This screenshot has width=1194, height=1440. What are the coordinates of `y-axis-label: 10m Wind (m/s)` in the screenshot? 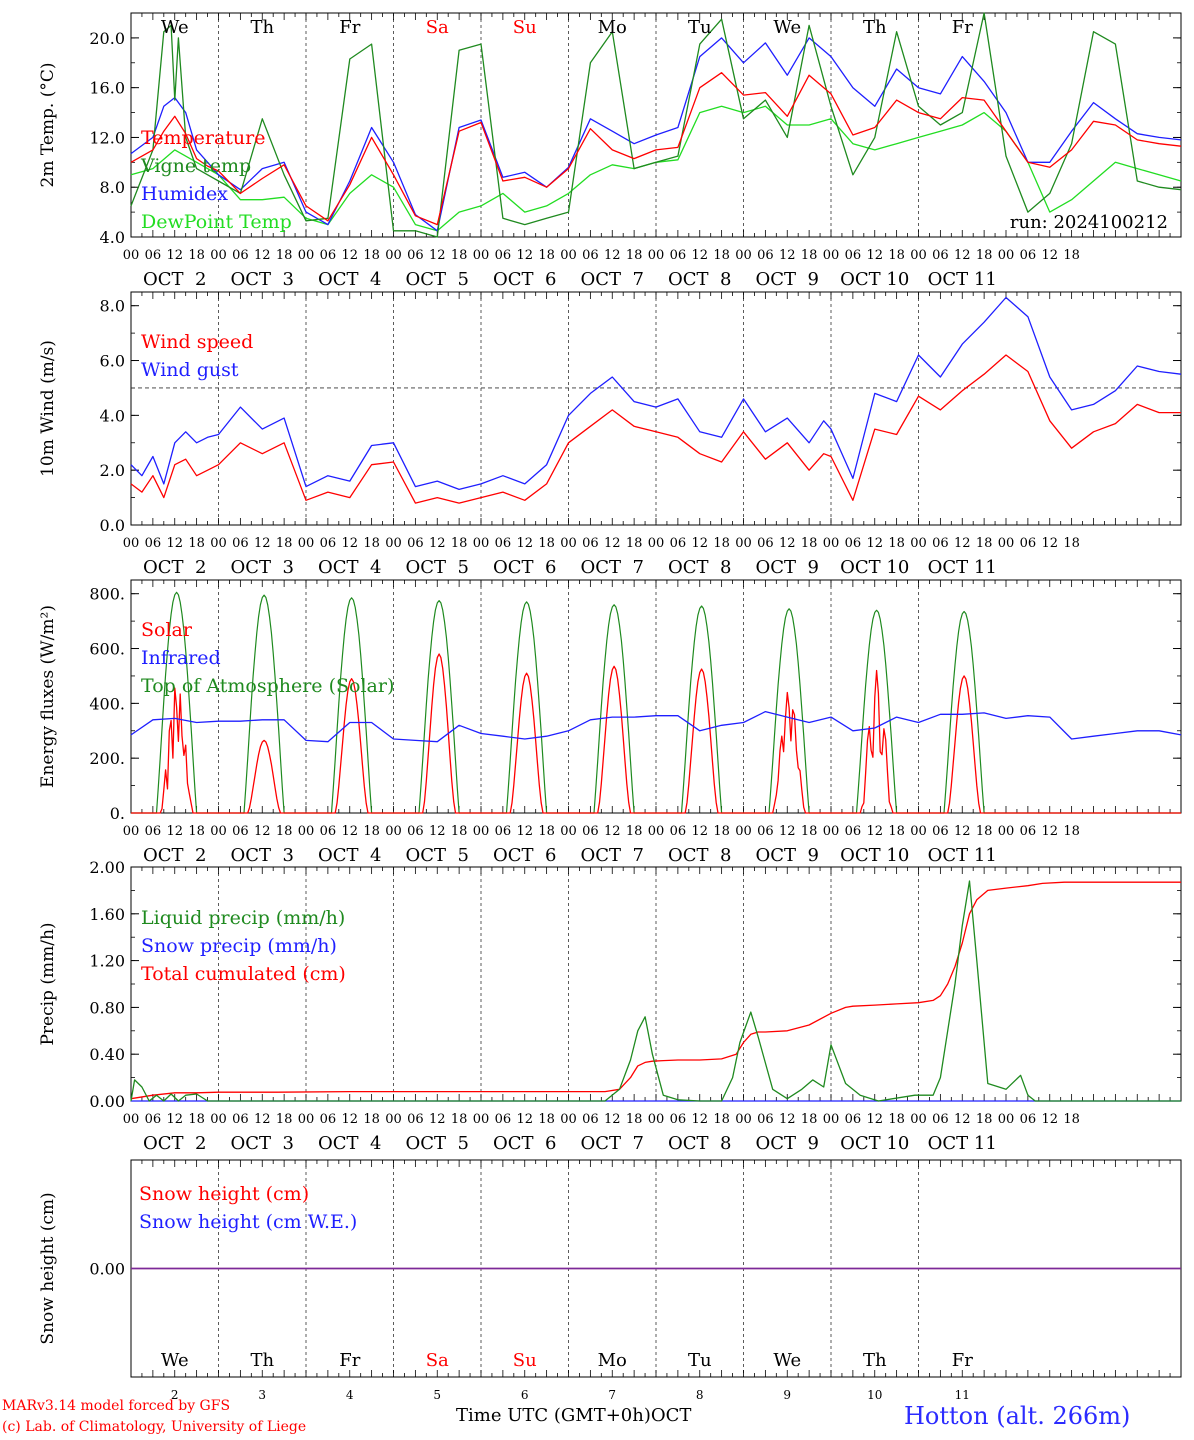 It's located at (48, 408).